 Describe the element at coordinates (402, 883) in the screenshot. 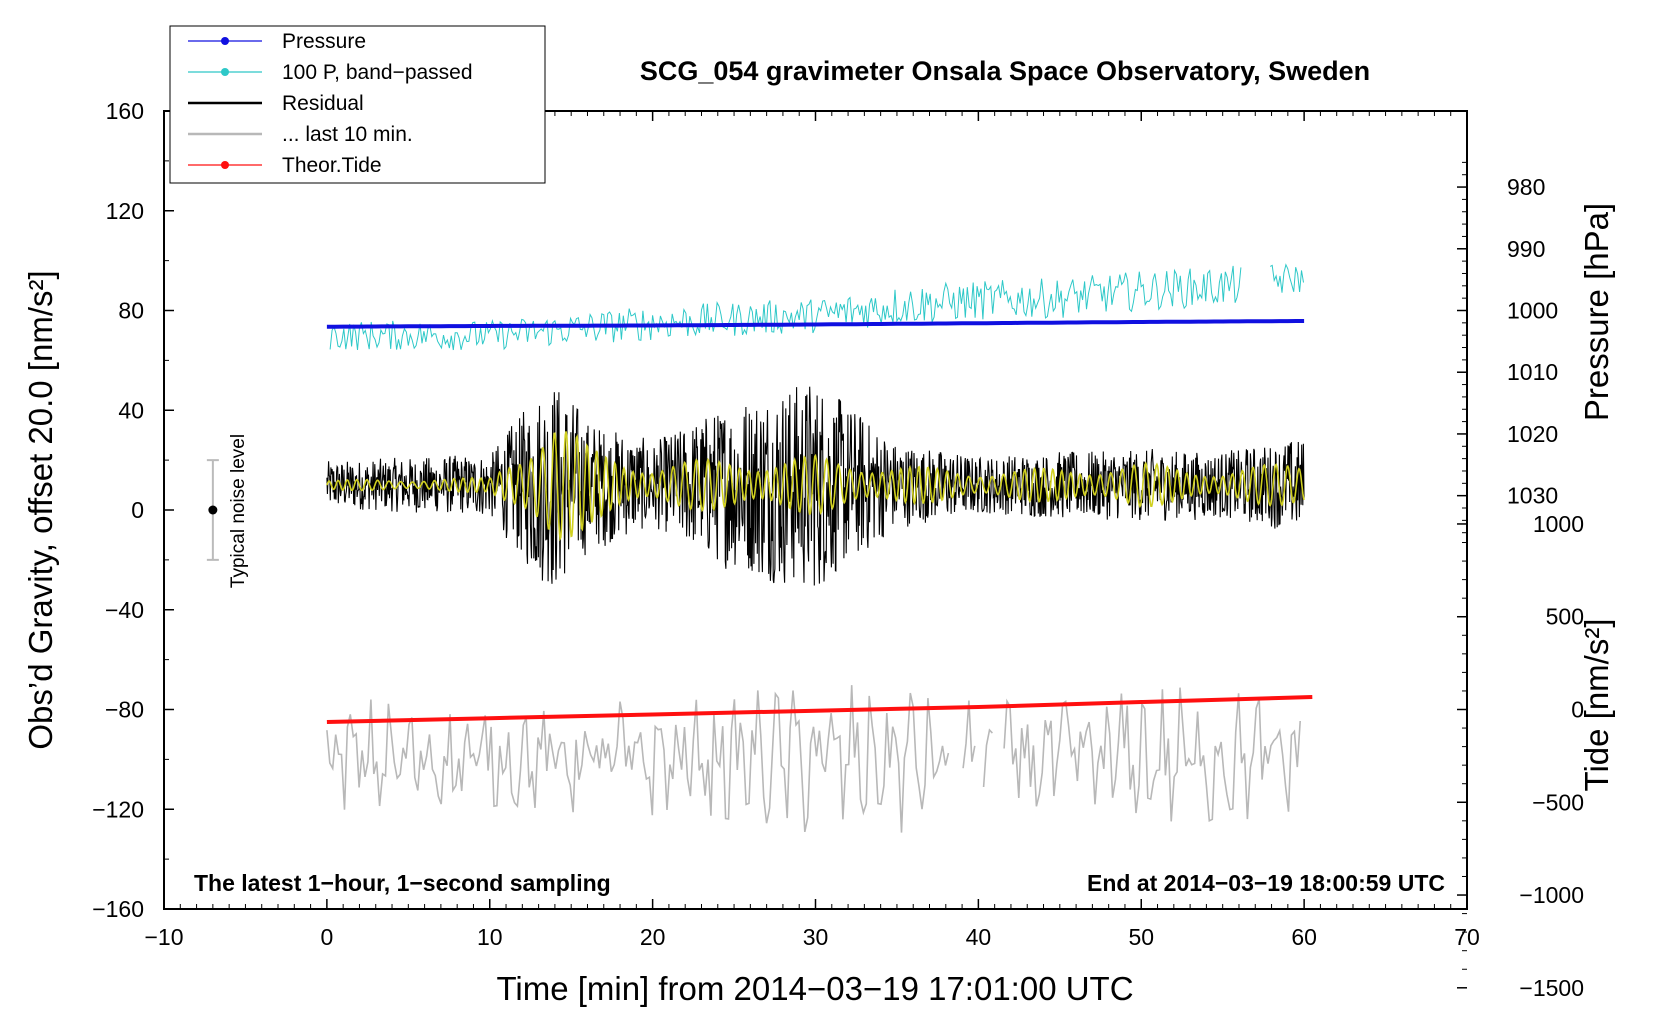

I see `annotation-left: The latest 1−hour, 1−second sampling` at that location.